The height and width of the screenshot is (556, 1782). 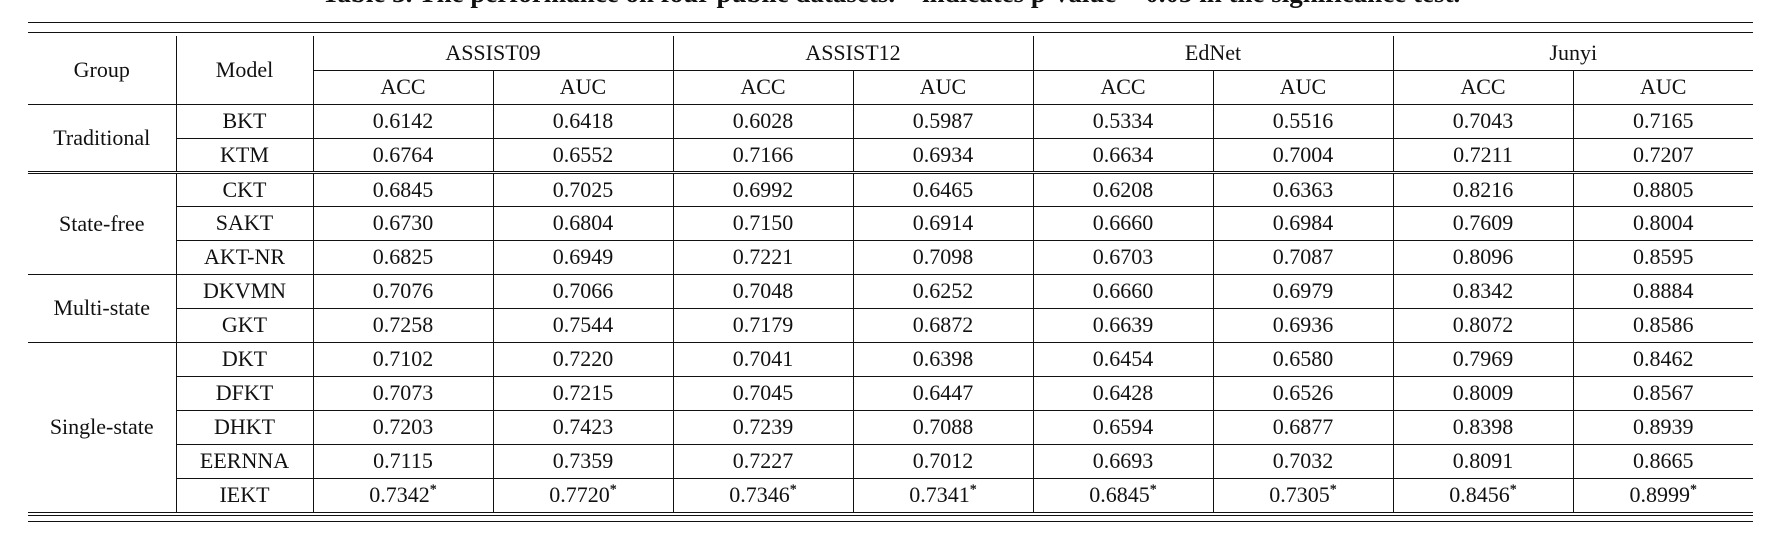 I want to click on header-dataset-ednet: EdNet, so click(x=1213, y=53).